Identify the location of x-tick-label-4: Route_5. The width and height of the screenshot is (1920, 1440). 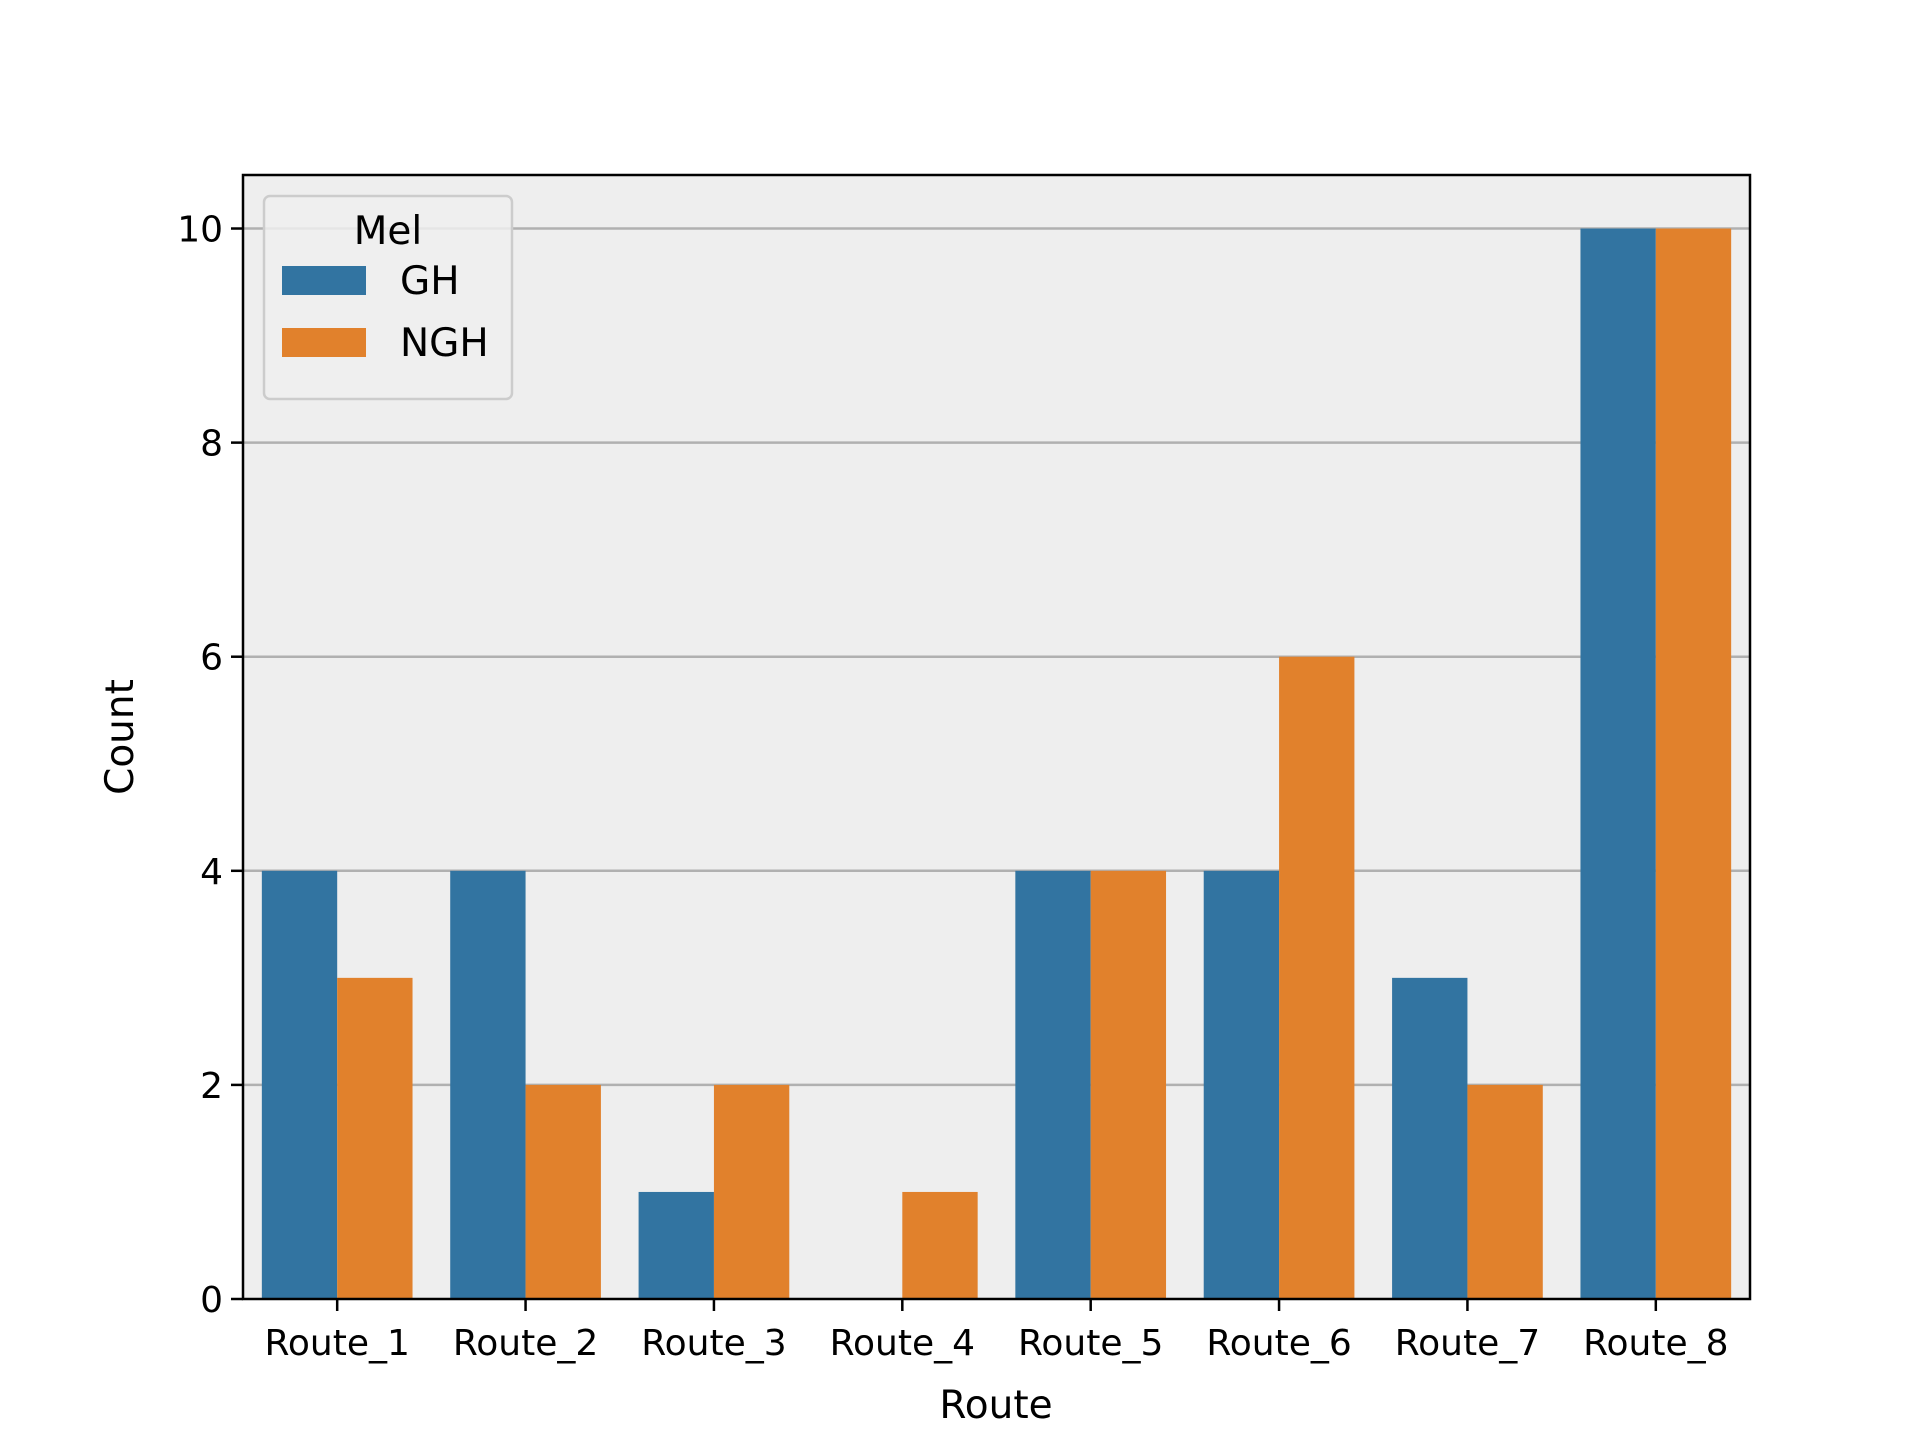
(1090, 1343).